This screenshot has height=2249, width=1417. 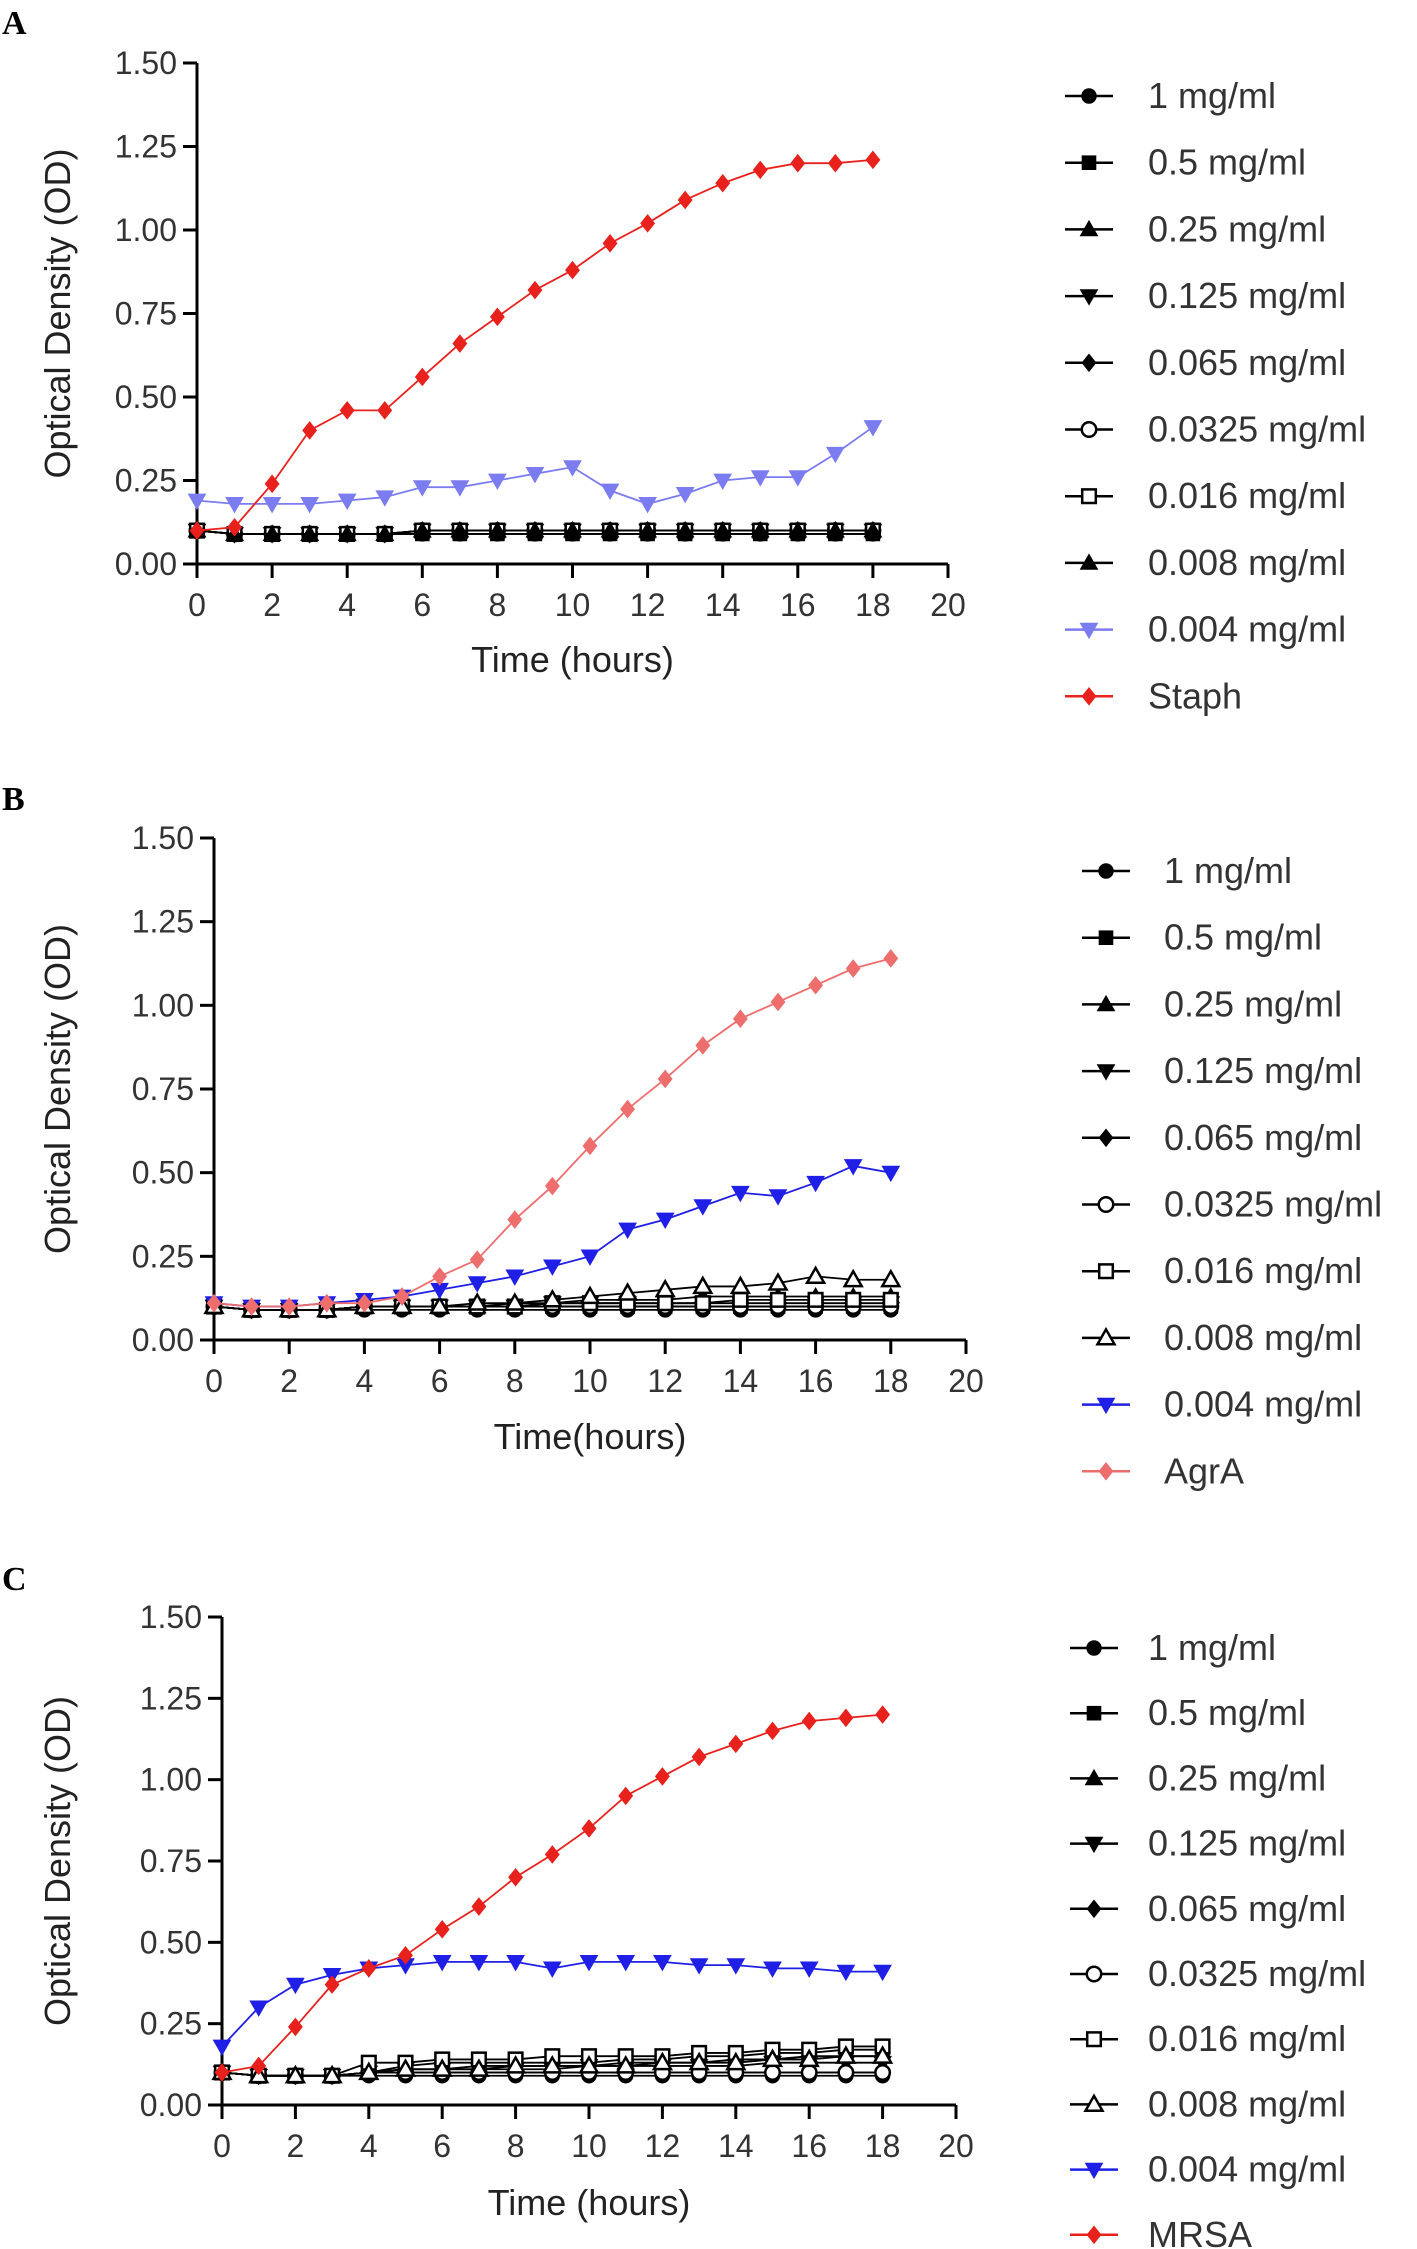 I want to click on x-tick-label: 4, so click(x=365, y=1381).